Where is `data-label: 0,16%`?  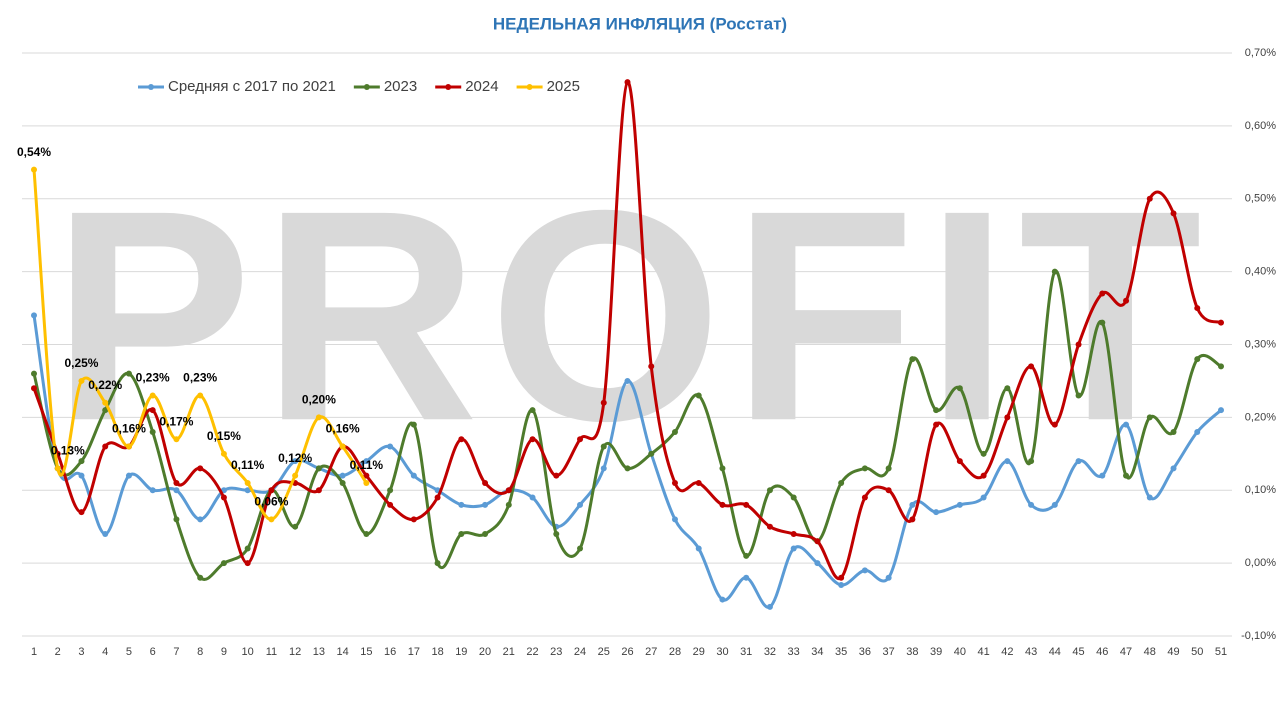
data-label: 0,16% is located at coordinates (343, 429).